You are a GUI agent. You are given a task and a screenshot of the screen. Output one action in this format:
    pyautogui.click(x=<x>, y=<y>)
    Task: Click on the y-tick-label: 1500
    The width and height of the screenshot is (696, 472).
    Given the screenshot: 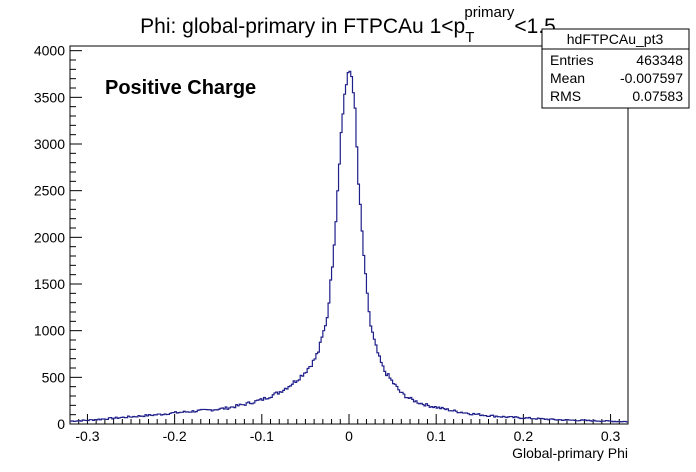 What is the action you would take?
    pyautogui.click(x=49, y=284)
    